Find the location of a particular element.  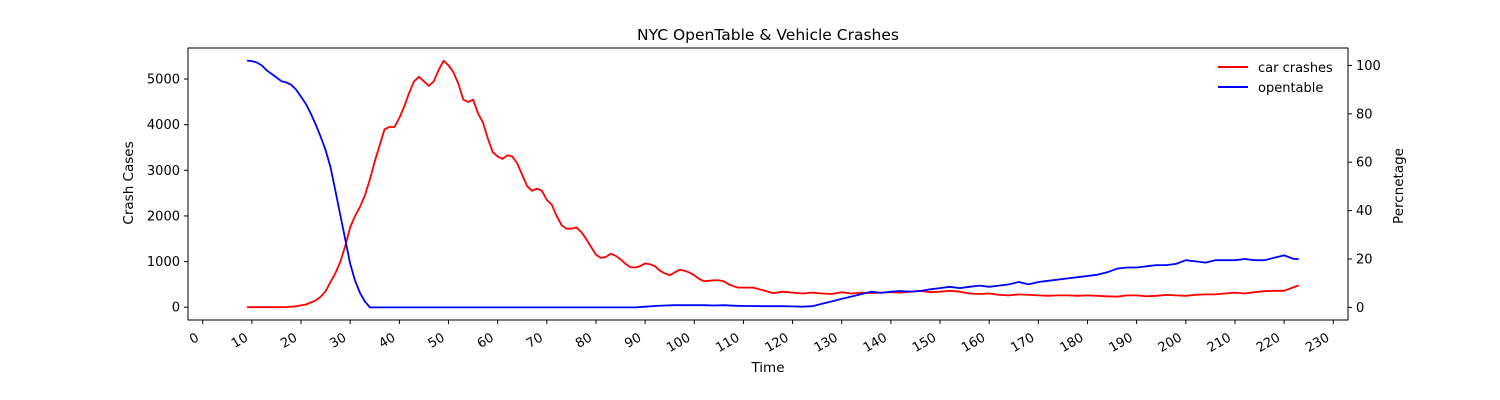

x-tick-label: 70 is located at coordinates (535, 340).